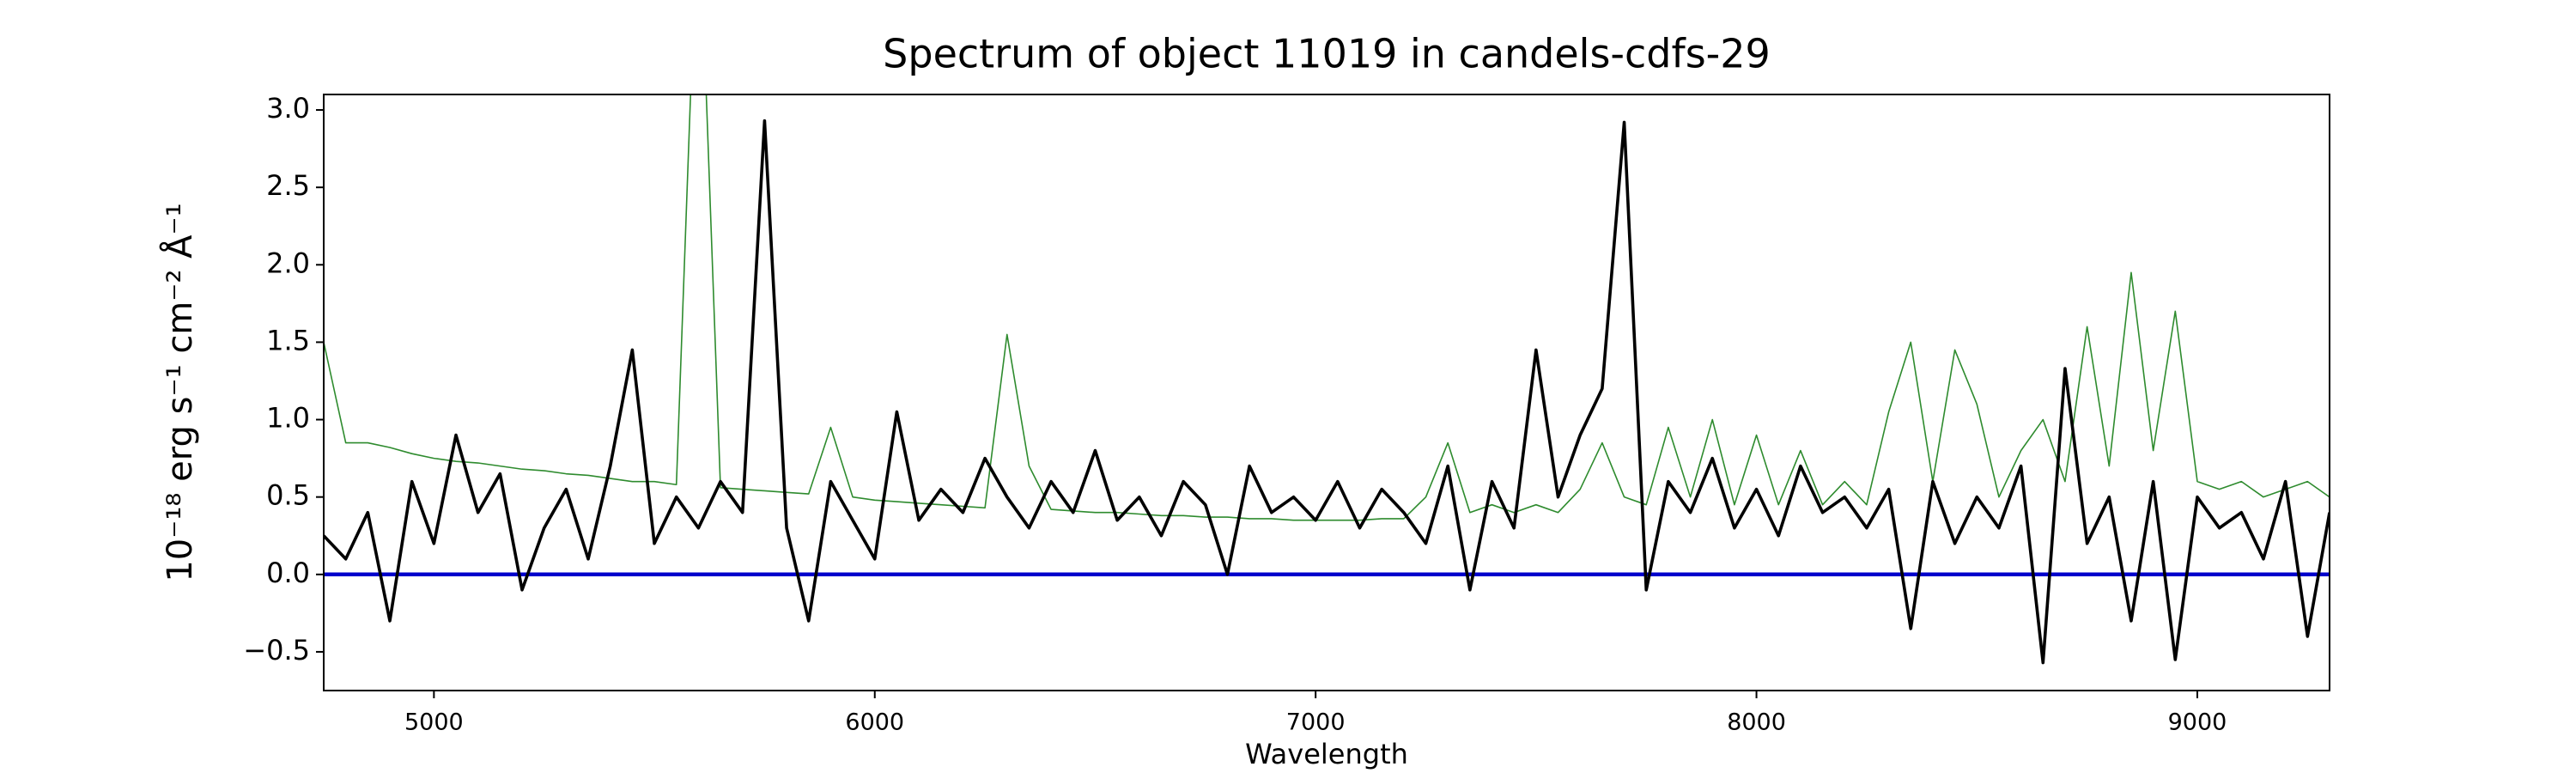 The height and width of the screenshot is (773, 2576). Describe the element at coordinates (1327, 754) in the screenshot. I see `x-axis-label: Wavelength` at that location.